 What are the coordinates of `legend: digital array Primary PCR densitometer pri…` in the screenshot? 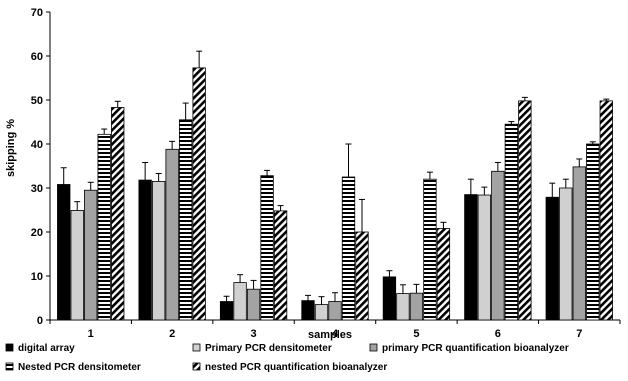 It's located at (287, 358).